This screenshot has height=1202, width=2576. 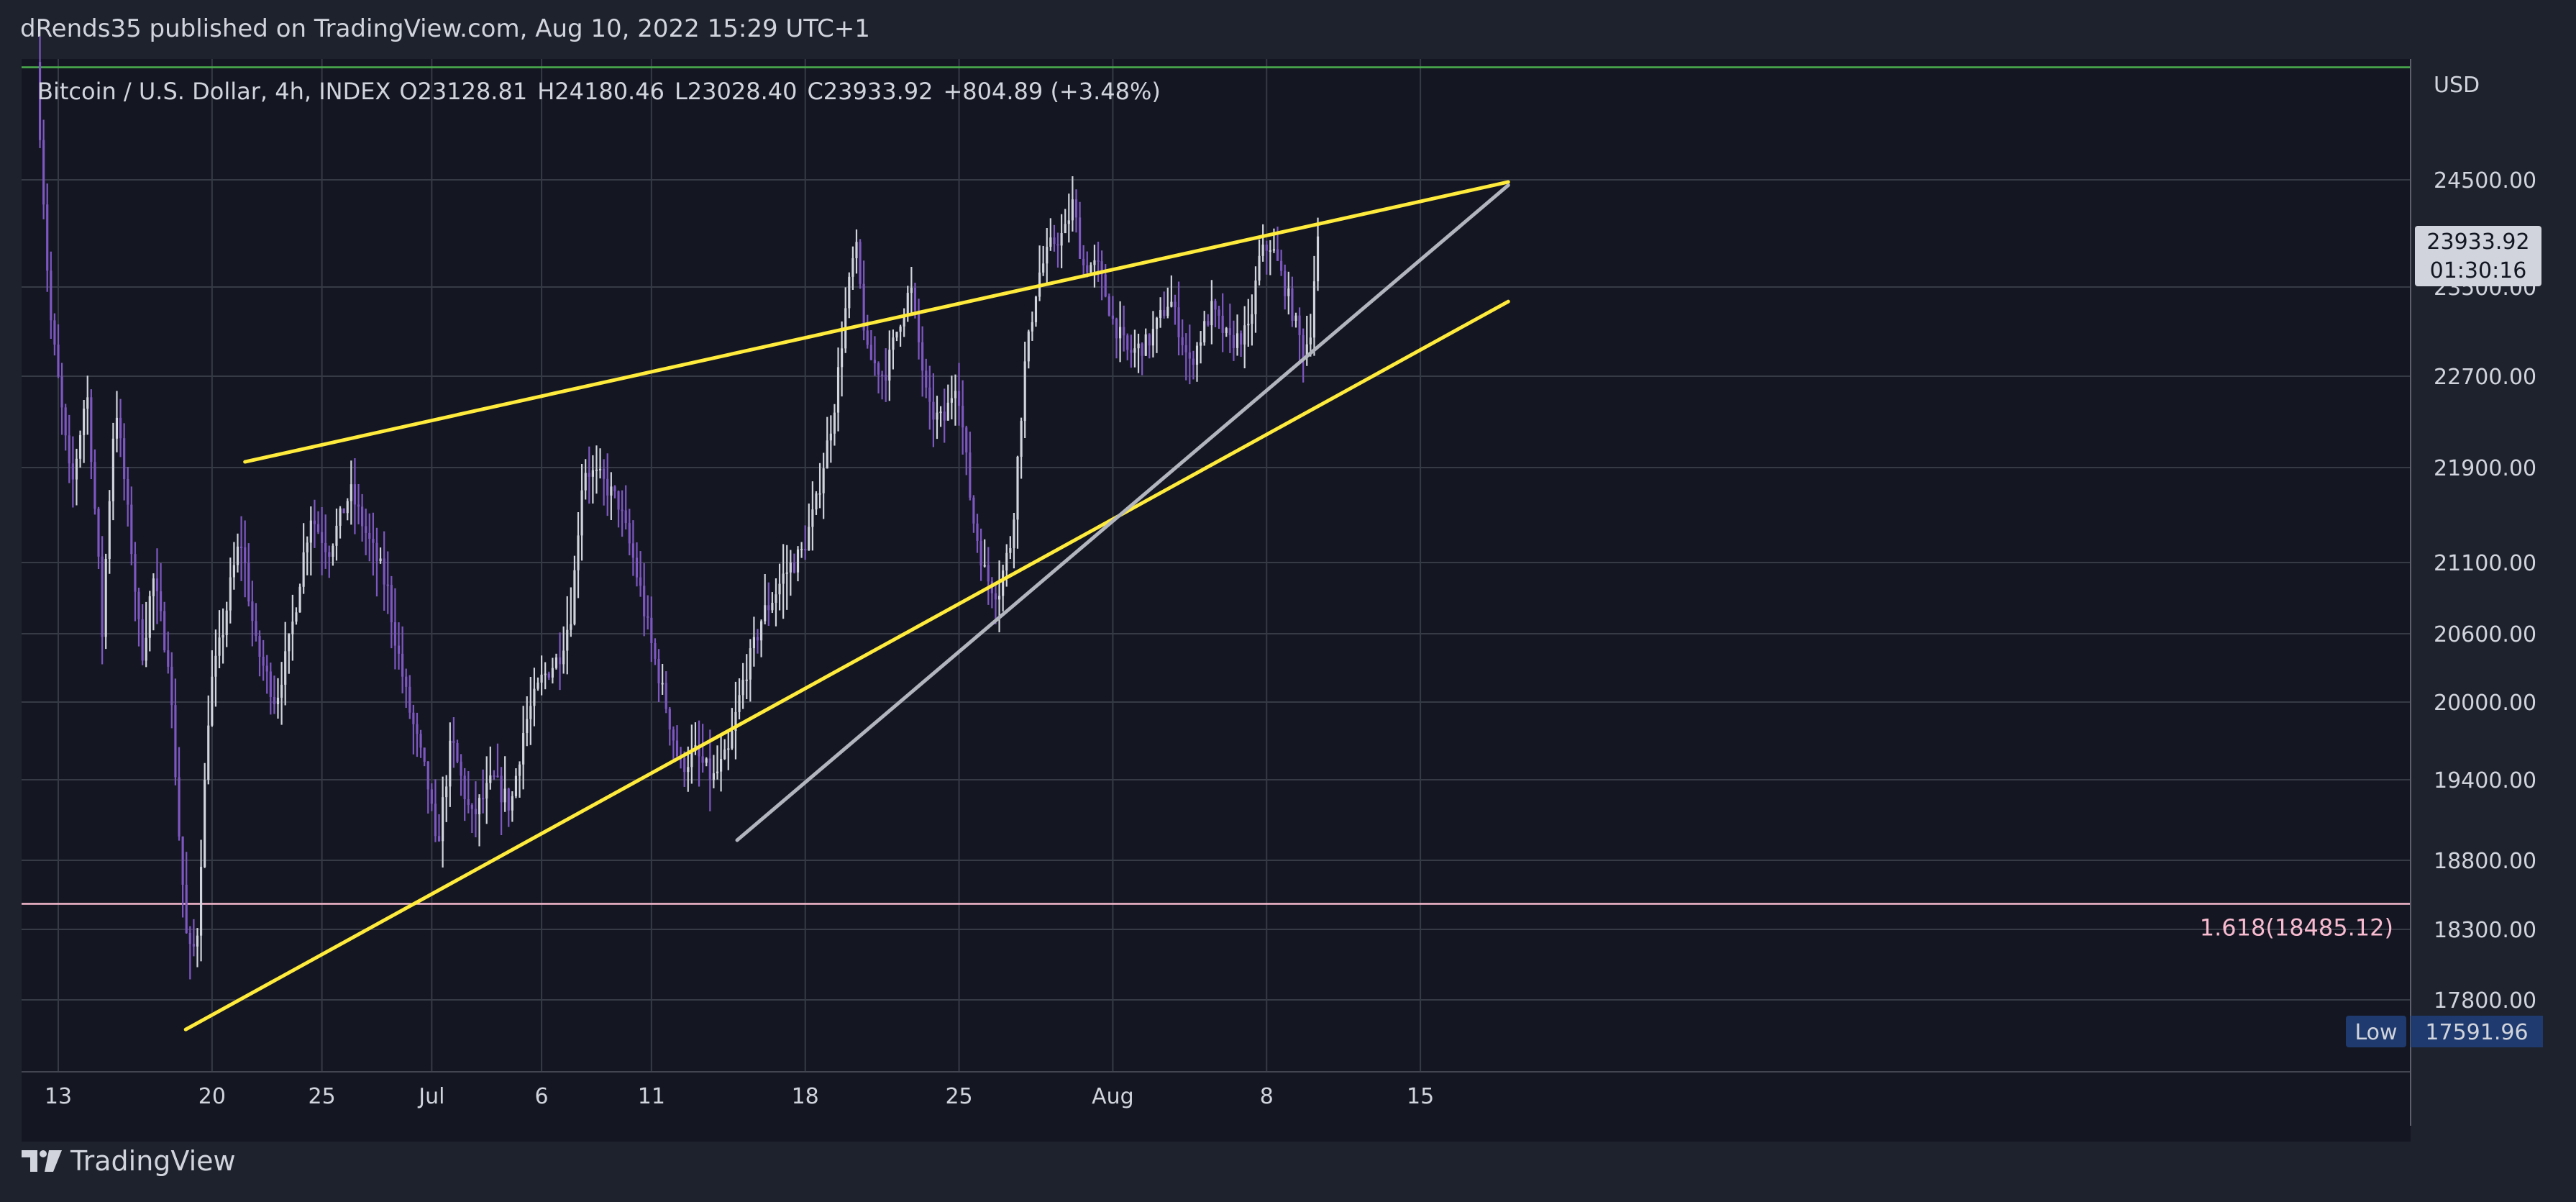 I want to click on time-axis: 13 20 25 Jul 6 11 18 25 Aug 8 15, so click(x=739, y=1096).